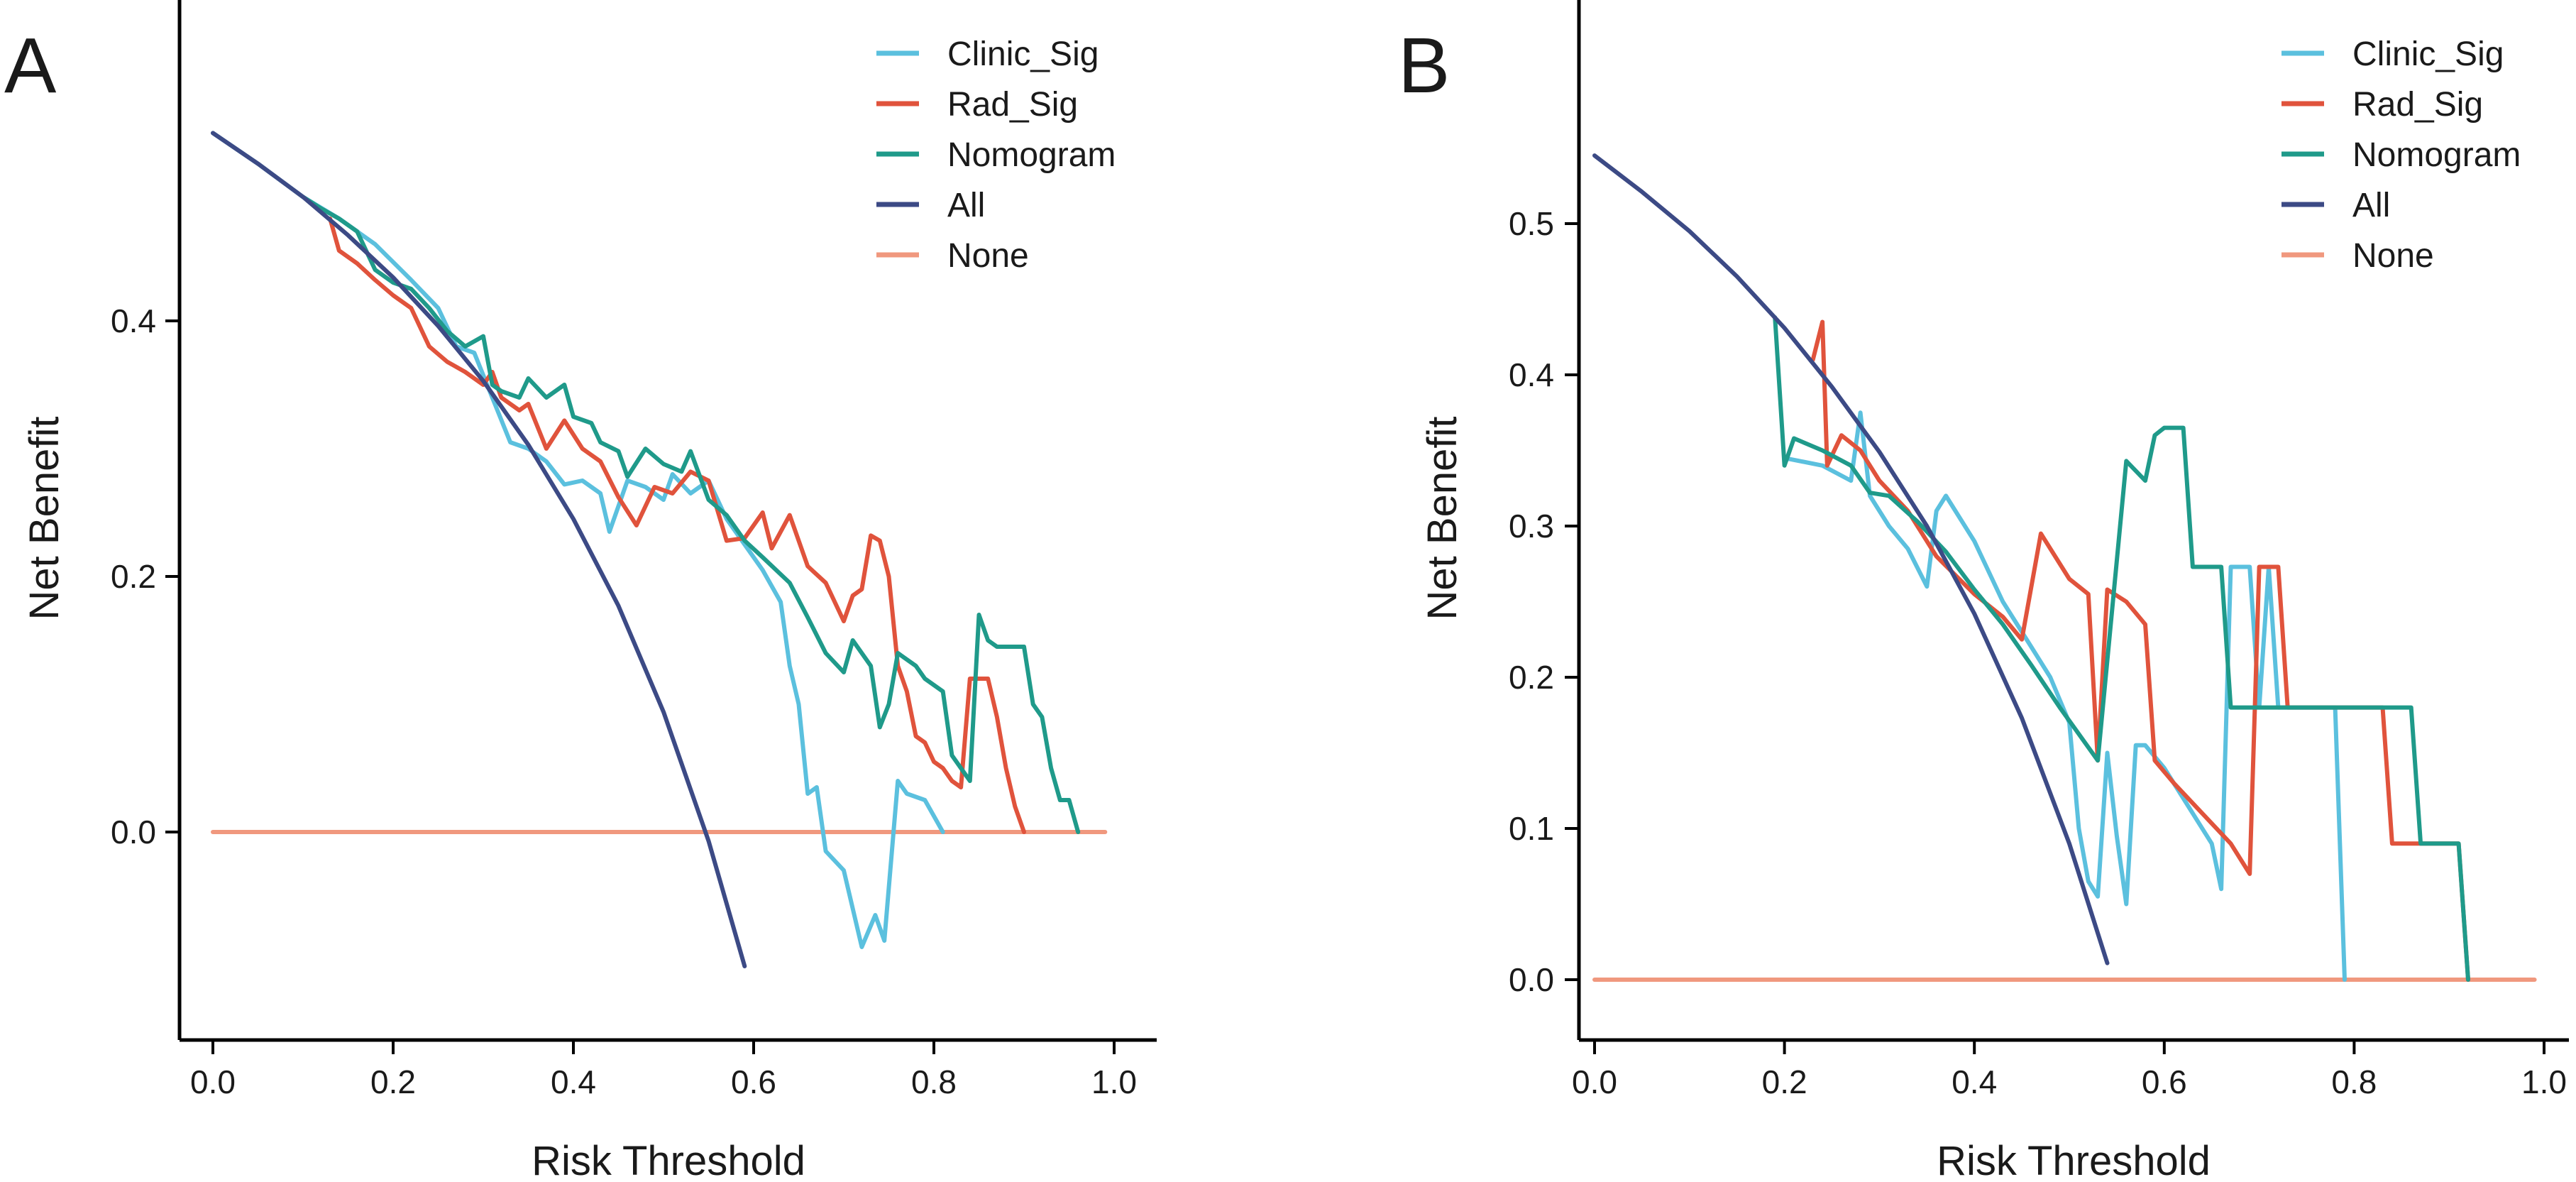 This screenshot has height=1182, width=2576. What do you see at coordinates (966, 205) in the screenshot?
I see `panel-a-legend-label-all: All` at bounding box center [966, 205].